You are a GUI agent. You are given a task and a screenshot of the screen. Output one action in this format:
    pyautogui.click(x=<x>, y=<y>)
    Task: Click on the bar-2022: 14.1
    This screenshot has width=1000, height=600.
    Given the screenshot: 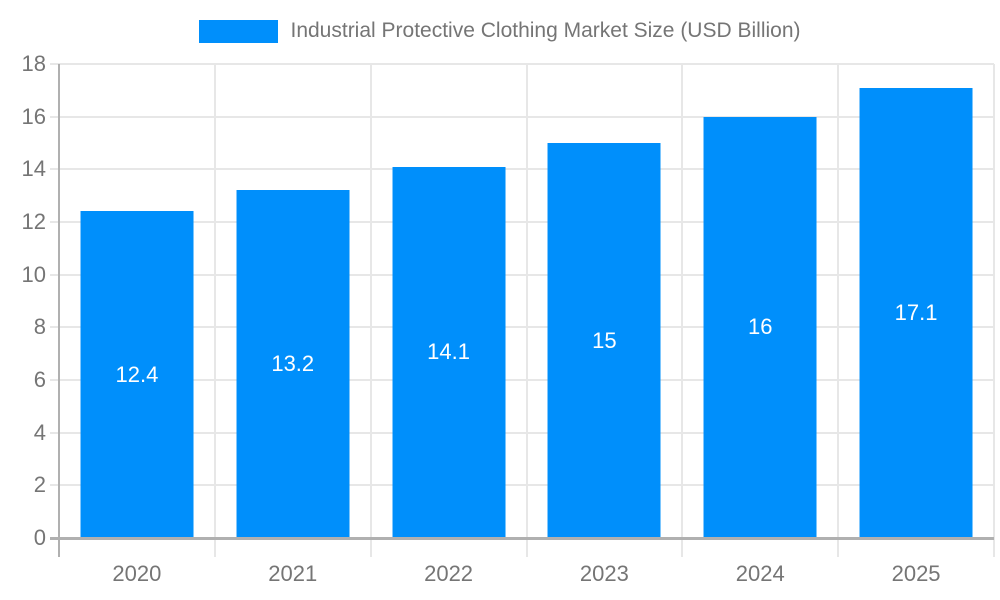 What is the action you would take?
    pyautogui.click(x=449, y=352)
    